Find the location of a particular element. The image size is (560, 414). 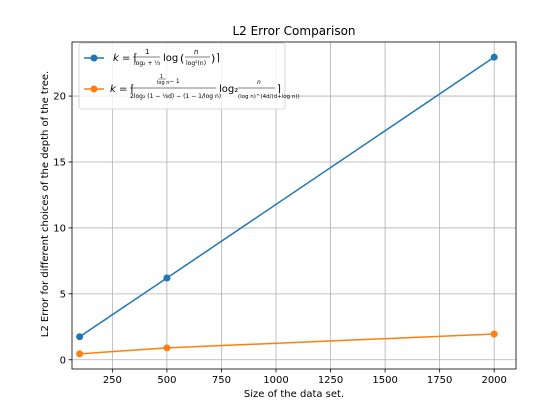

x-tick-label: 500 is located at coordinates (166, 380).